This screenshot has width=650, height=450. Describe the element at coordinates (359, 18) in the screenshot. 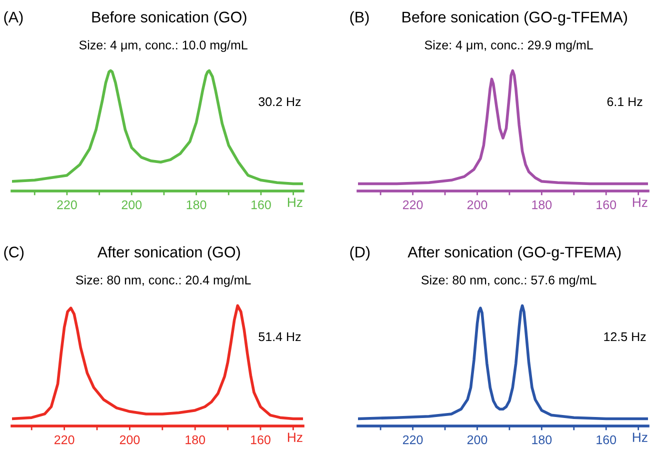

I see `text: (B)` at that location.